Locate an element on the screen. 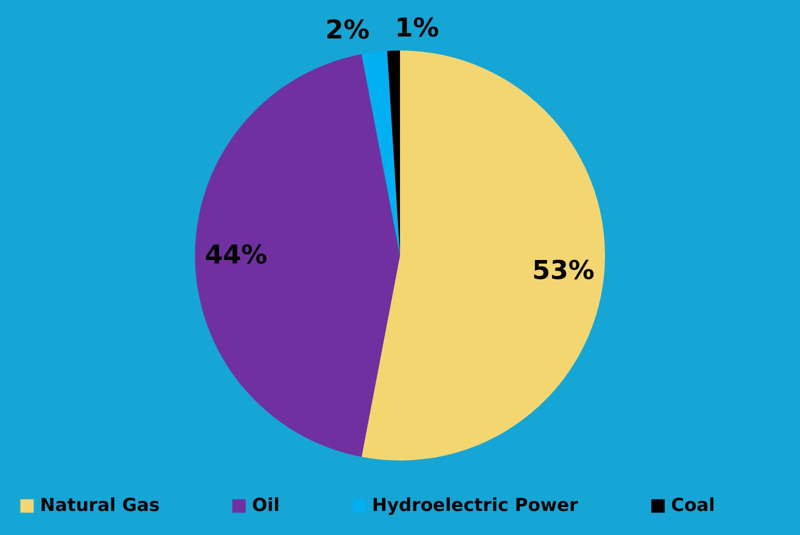 This screenshot has height=535, width=800. data-label: 2% is located at coordinates (347, 30).